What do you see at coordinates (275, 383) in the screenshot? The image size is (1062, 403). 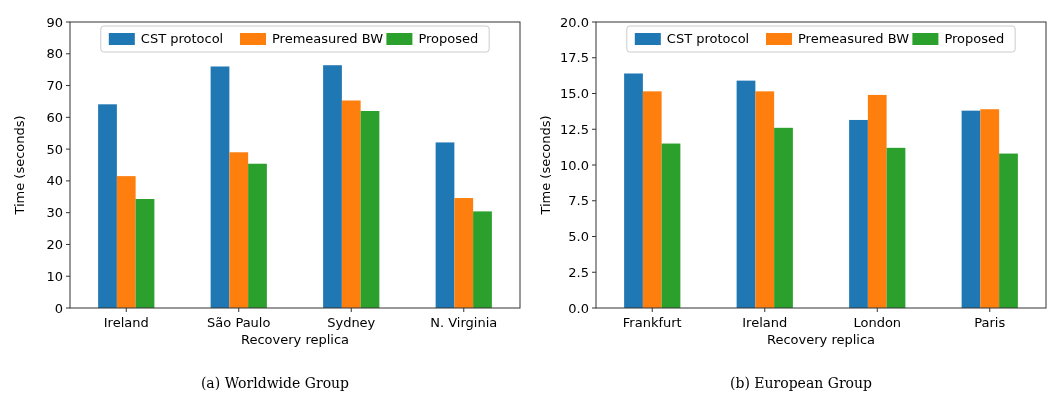 I see `text: (a) Worldwide Group` at bounding box center [275, 383].